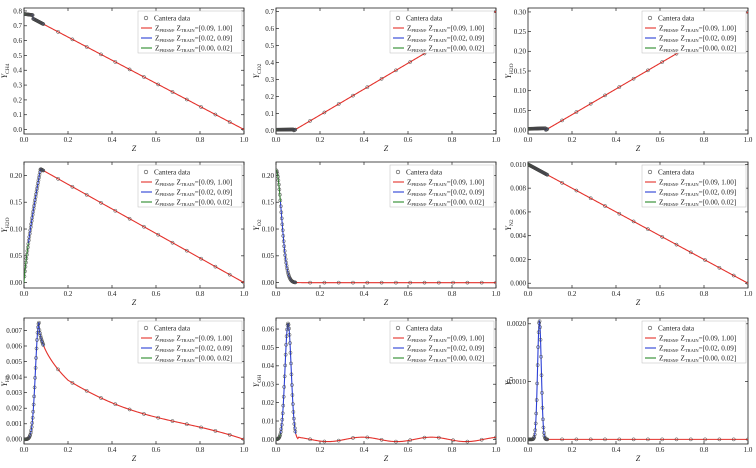 The height and width of the screenshot is (468, 756). What do you see at coordinates (17, 41) in the screenshot?
I see `y-tick-label: 0.6` at bounding box center [17, 41].